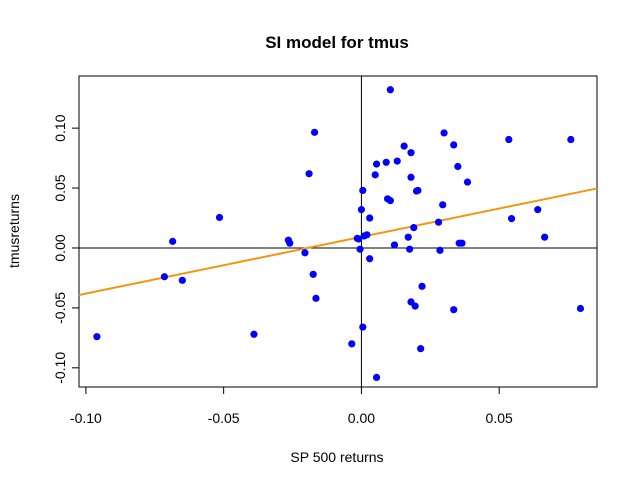 This screenshot has width=638, height=486. I want to click on x-tick-label: 0.00, so click(361, 418).